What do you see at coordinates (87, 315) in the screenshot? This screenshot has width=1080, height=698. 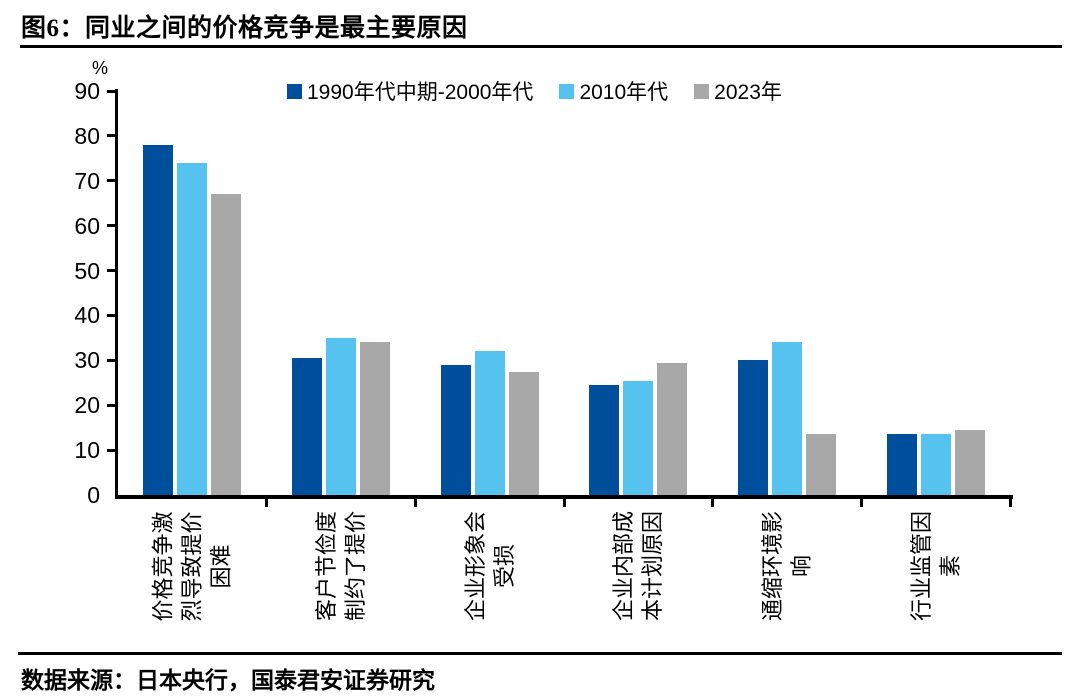 I see `y-tick-label: 40` at bounding box center [87, 315].